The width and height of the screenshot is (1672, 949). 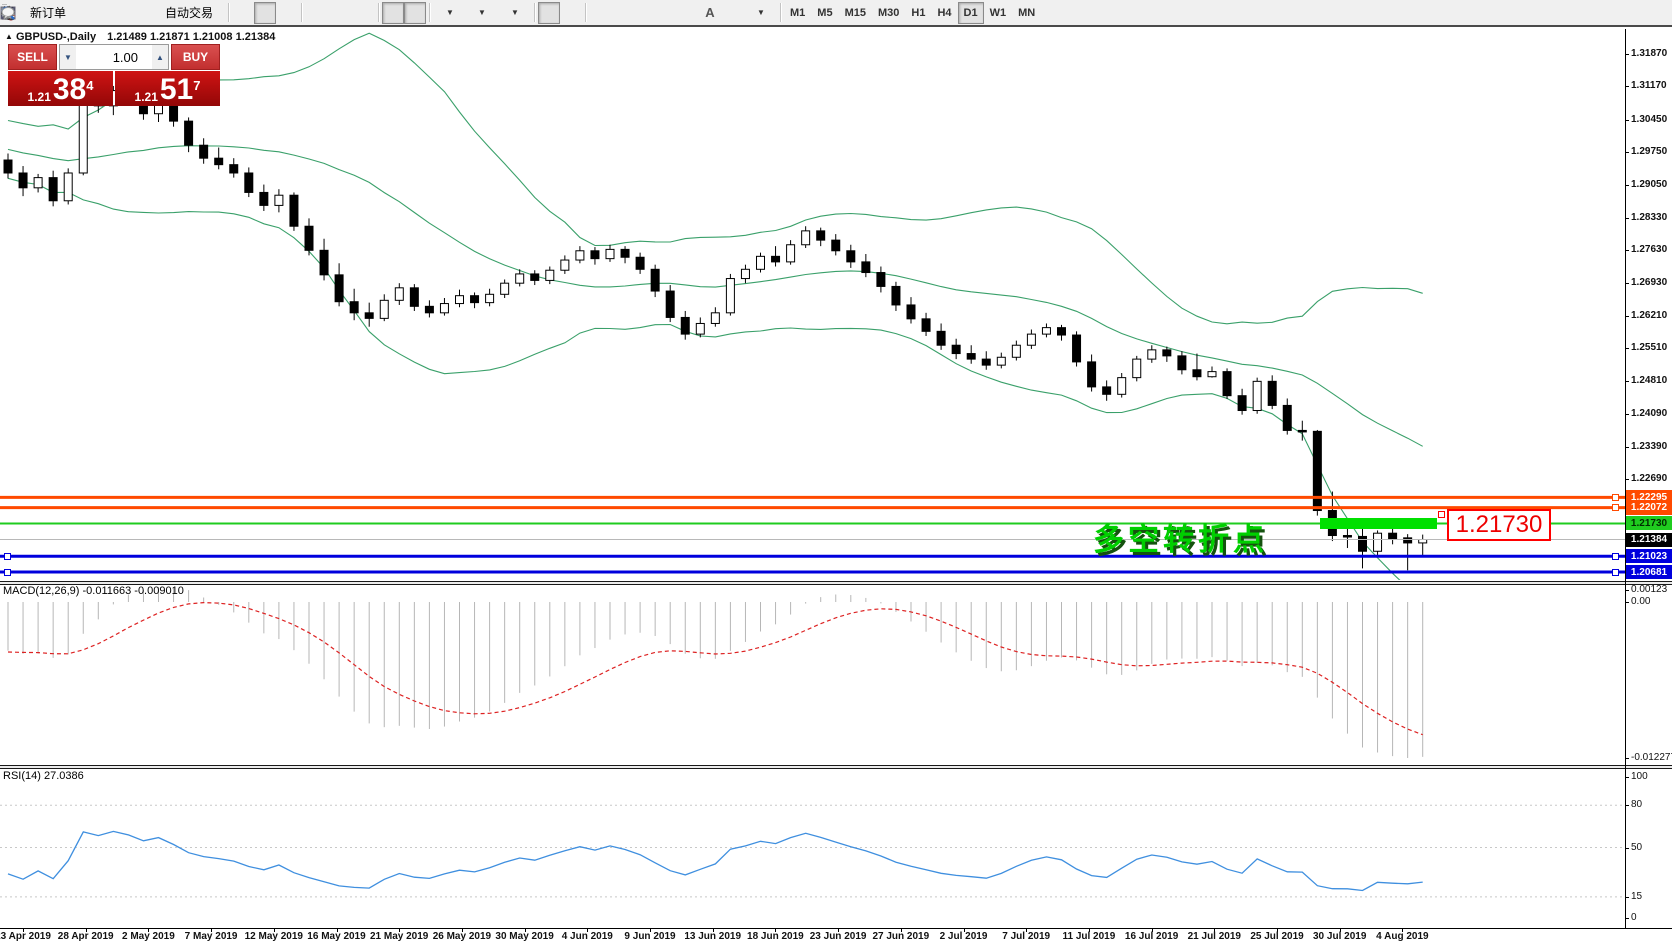 I want to click on sell-price-box: 1.21 38 4, so click(x=60, y=88).